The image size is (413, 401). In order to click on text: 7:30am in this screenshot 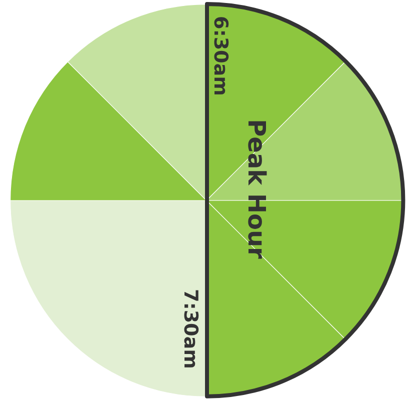, I will do `click(191, 328)`.